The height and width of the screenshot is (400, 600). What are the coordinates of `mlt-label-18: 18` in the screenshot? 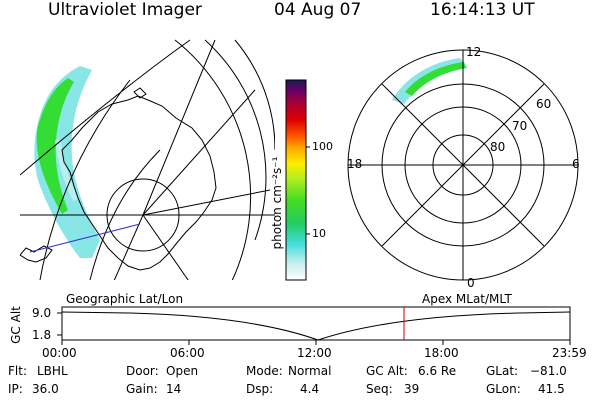 It's located at (355, 164).